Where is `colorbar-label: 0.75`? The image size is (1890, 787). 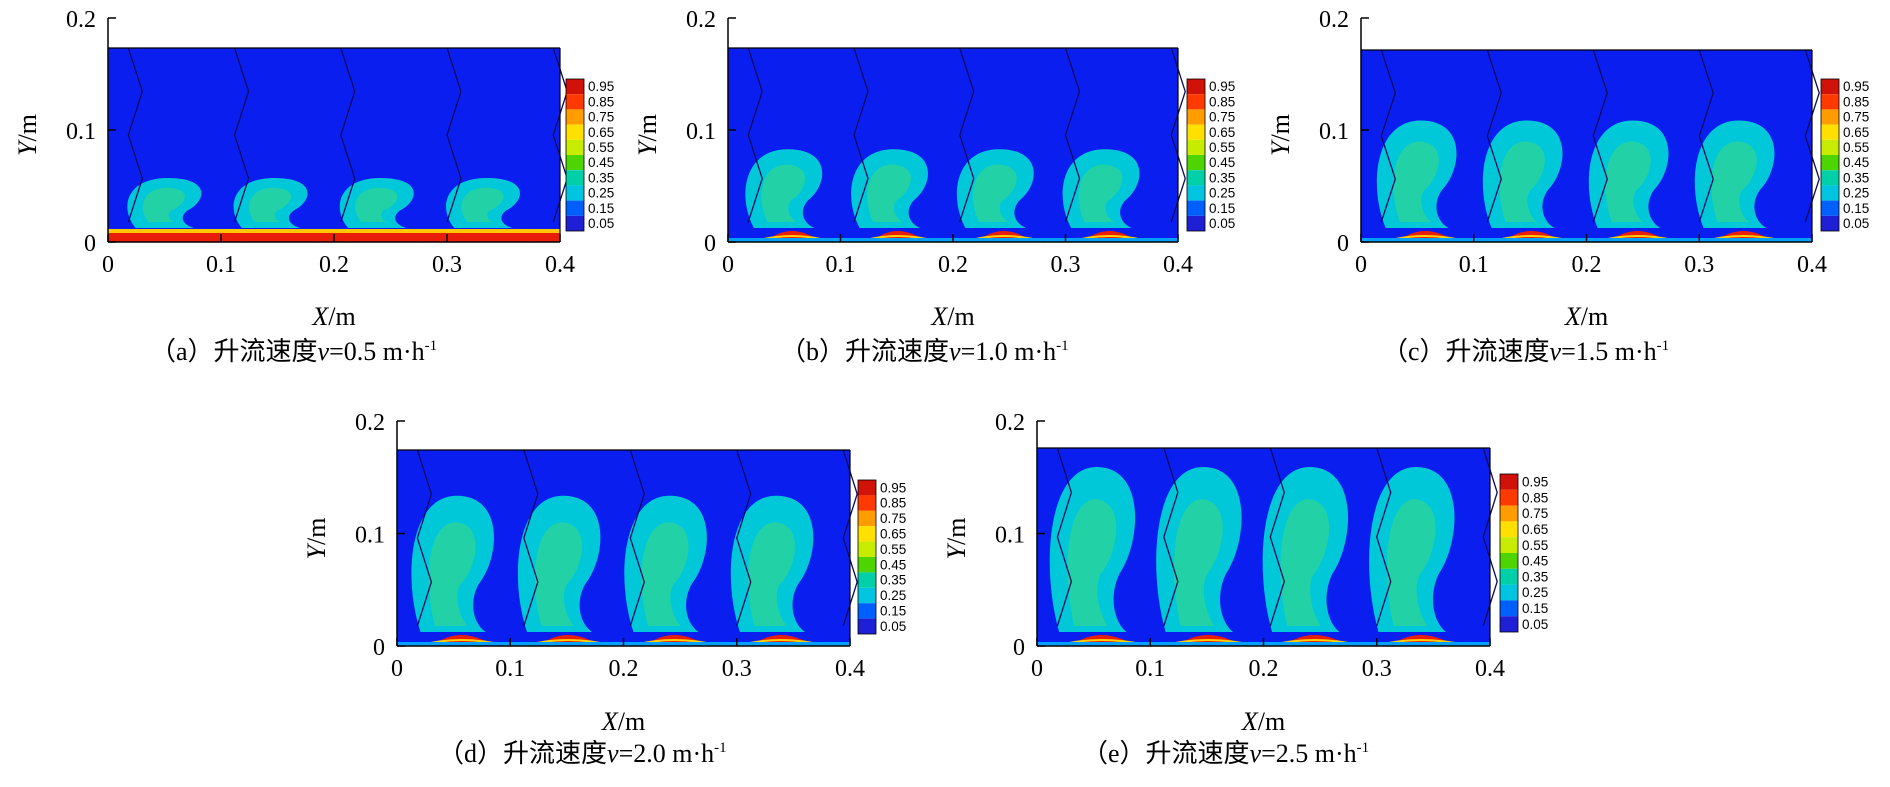 colorbar-label: 0.75 is located at coordinates (1535, 513).